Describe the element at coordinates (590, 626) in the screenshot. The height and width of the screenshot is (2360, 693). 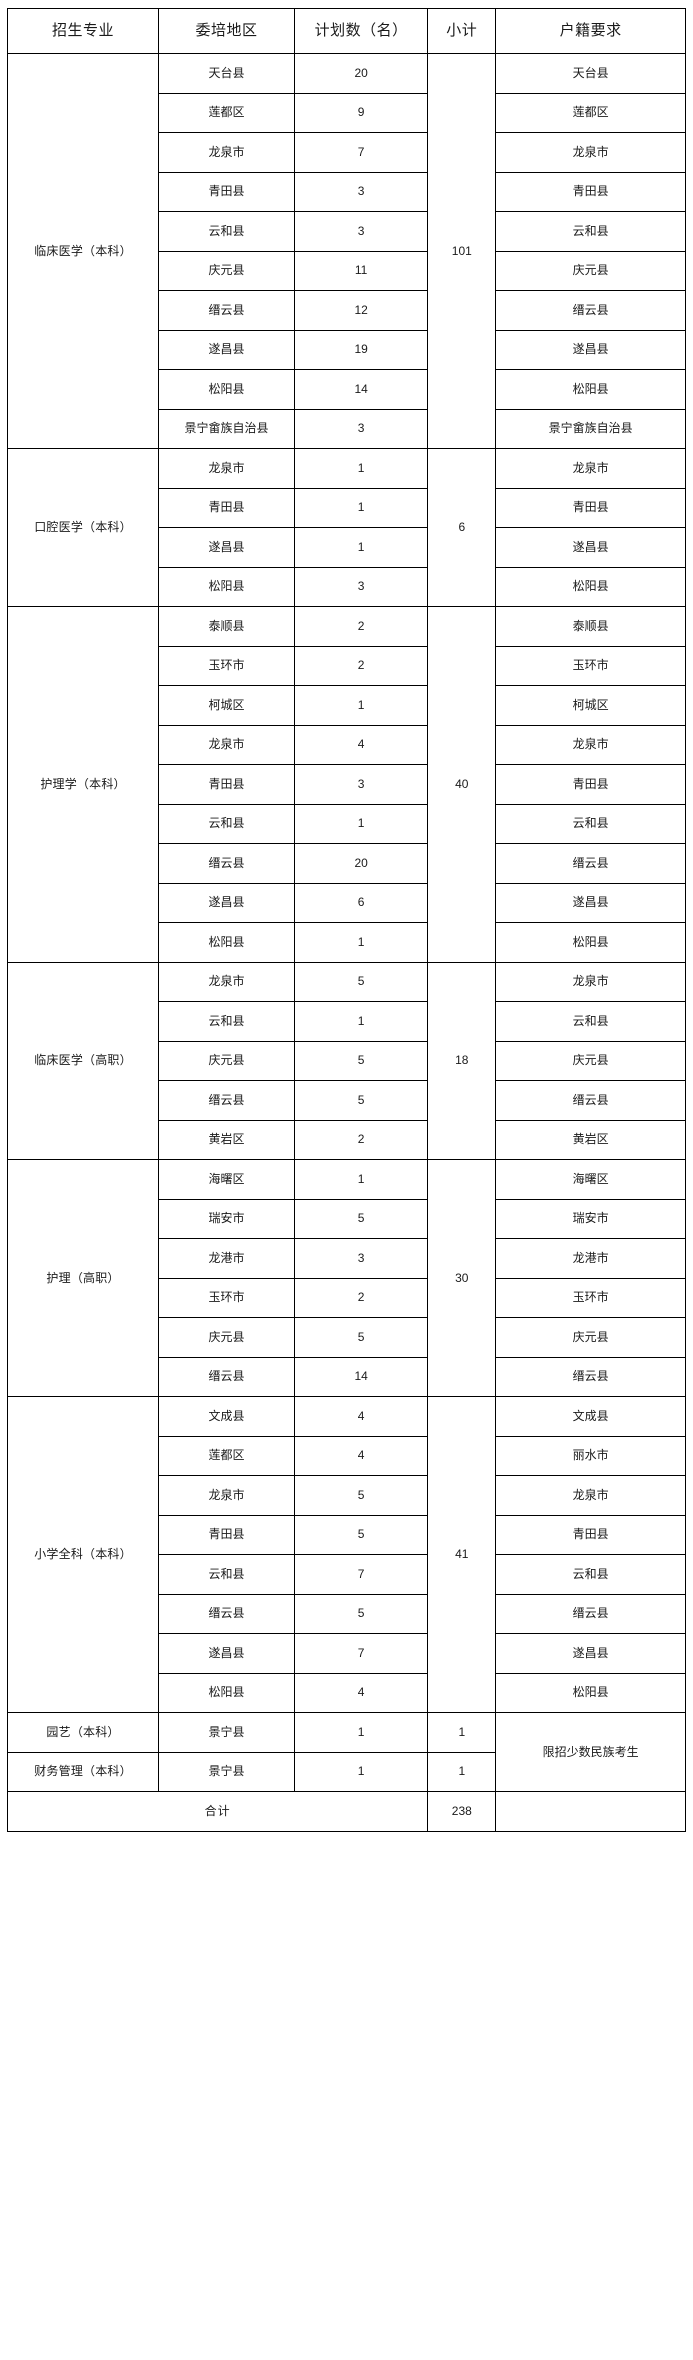
I see `hukou-requirement-cell: 泰顺县` at that location.